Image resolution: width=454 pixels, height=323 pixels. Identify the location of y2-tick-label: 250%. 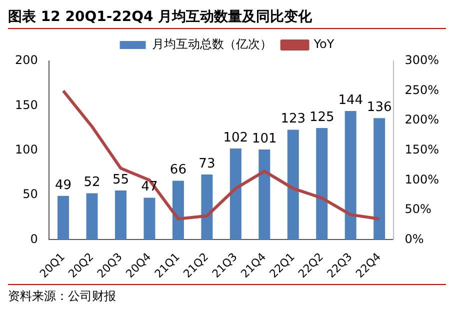
(422, 89).